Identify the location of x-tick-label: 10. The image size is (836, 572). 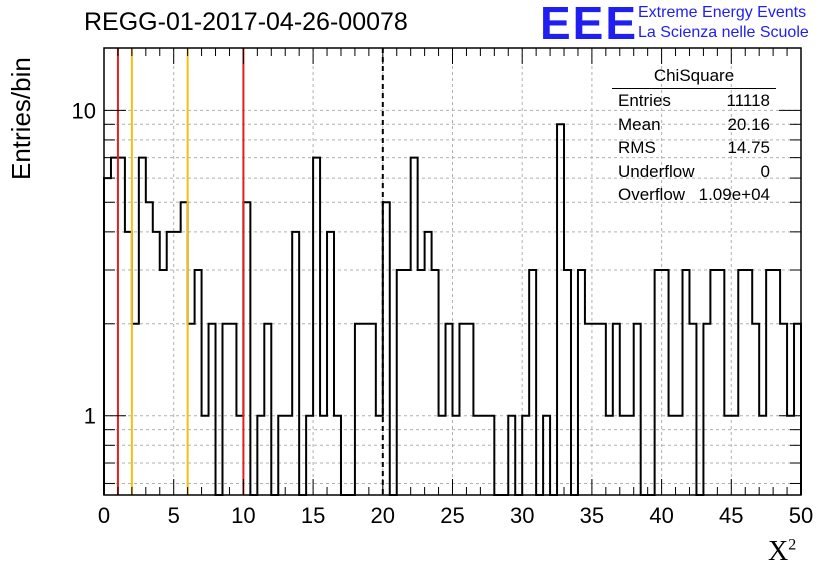
(243, 515).